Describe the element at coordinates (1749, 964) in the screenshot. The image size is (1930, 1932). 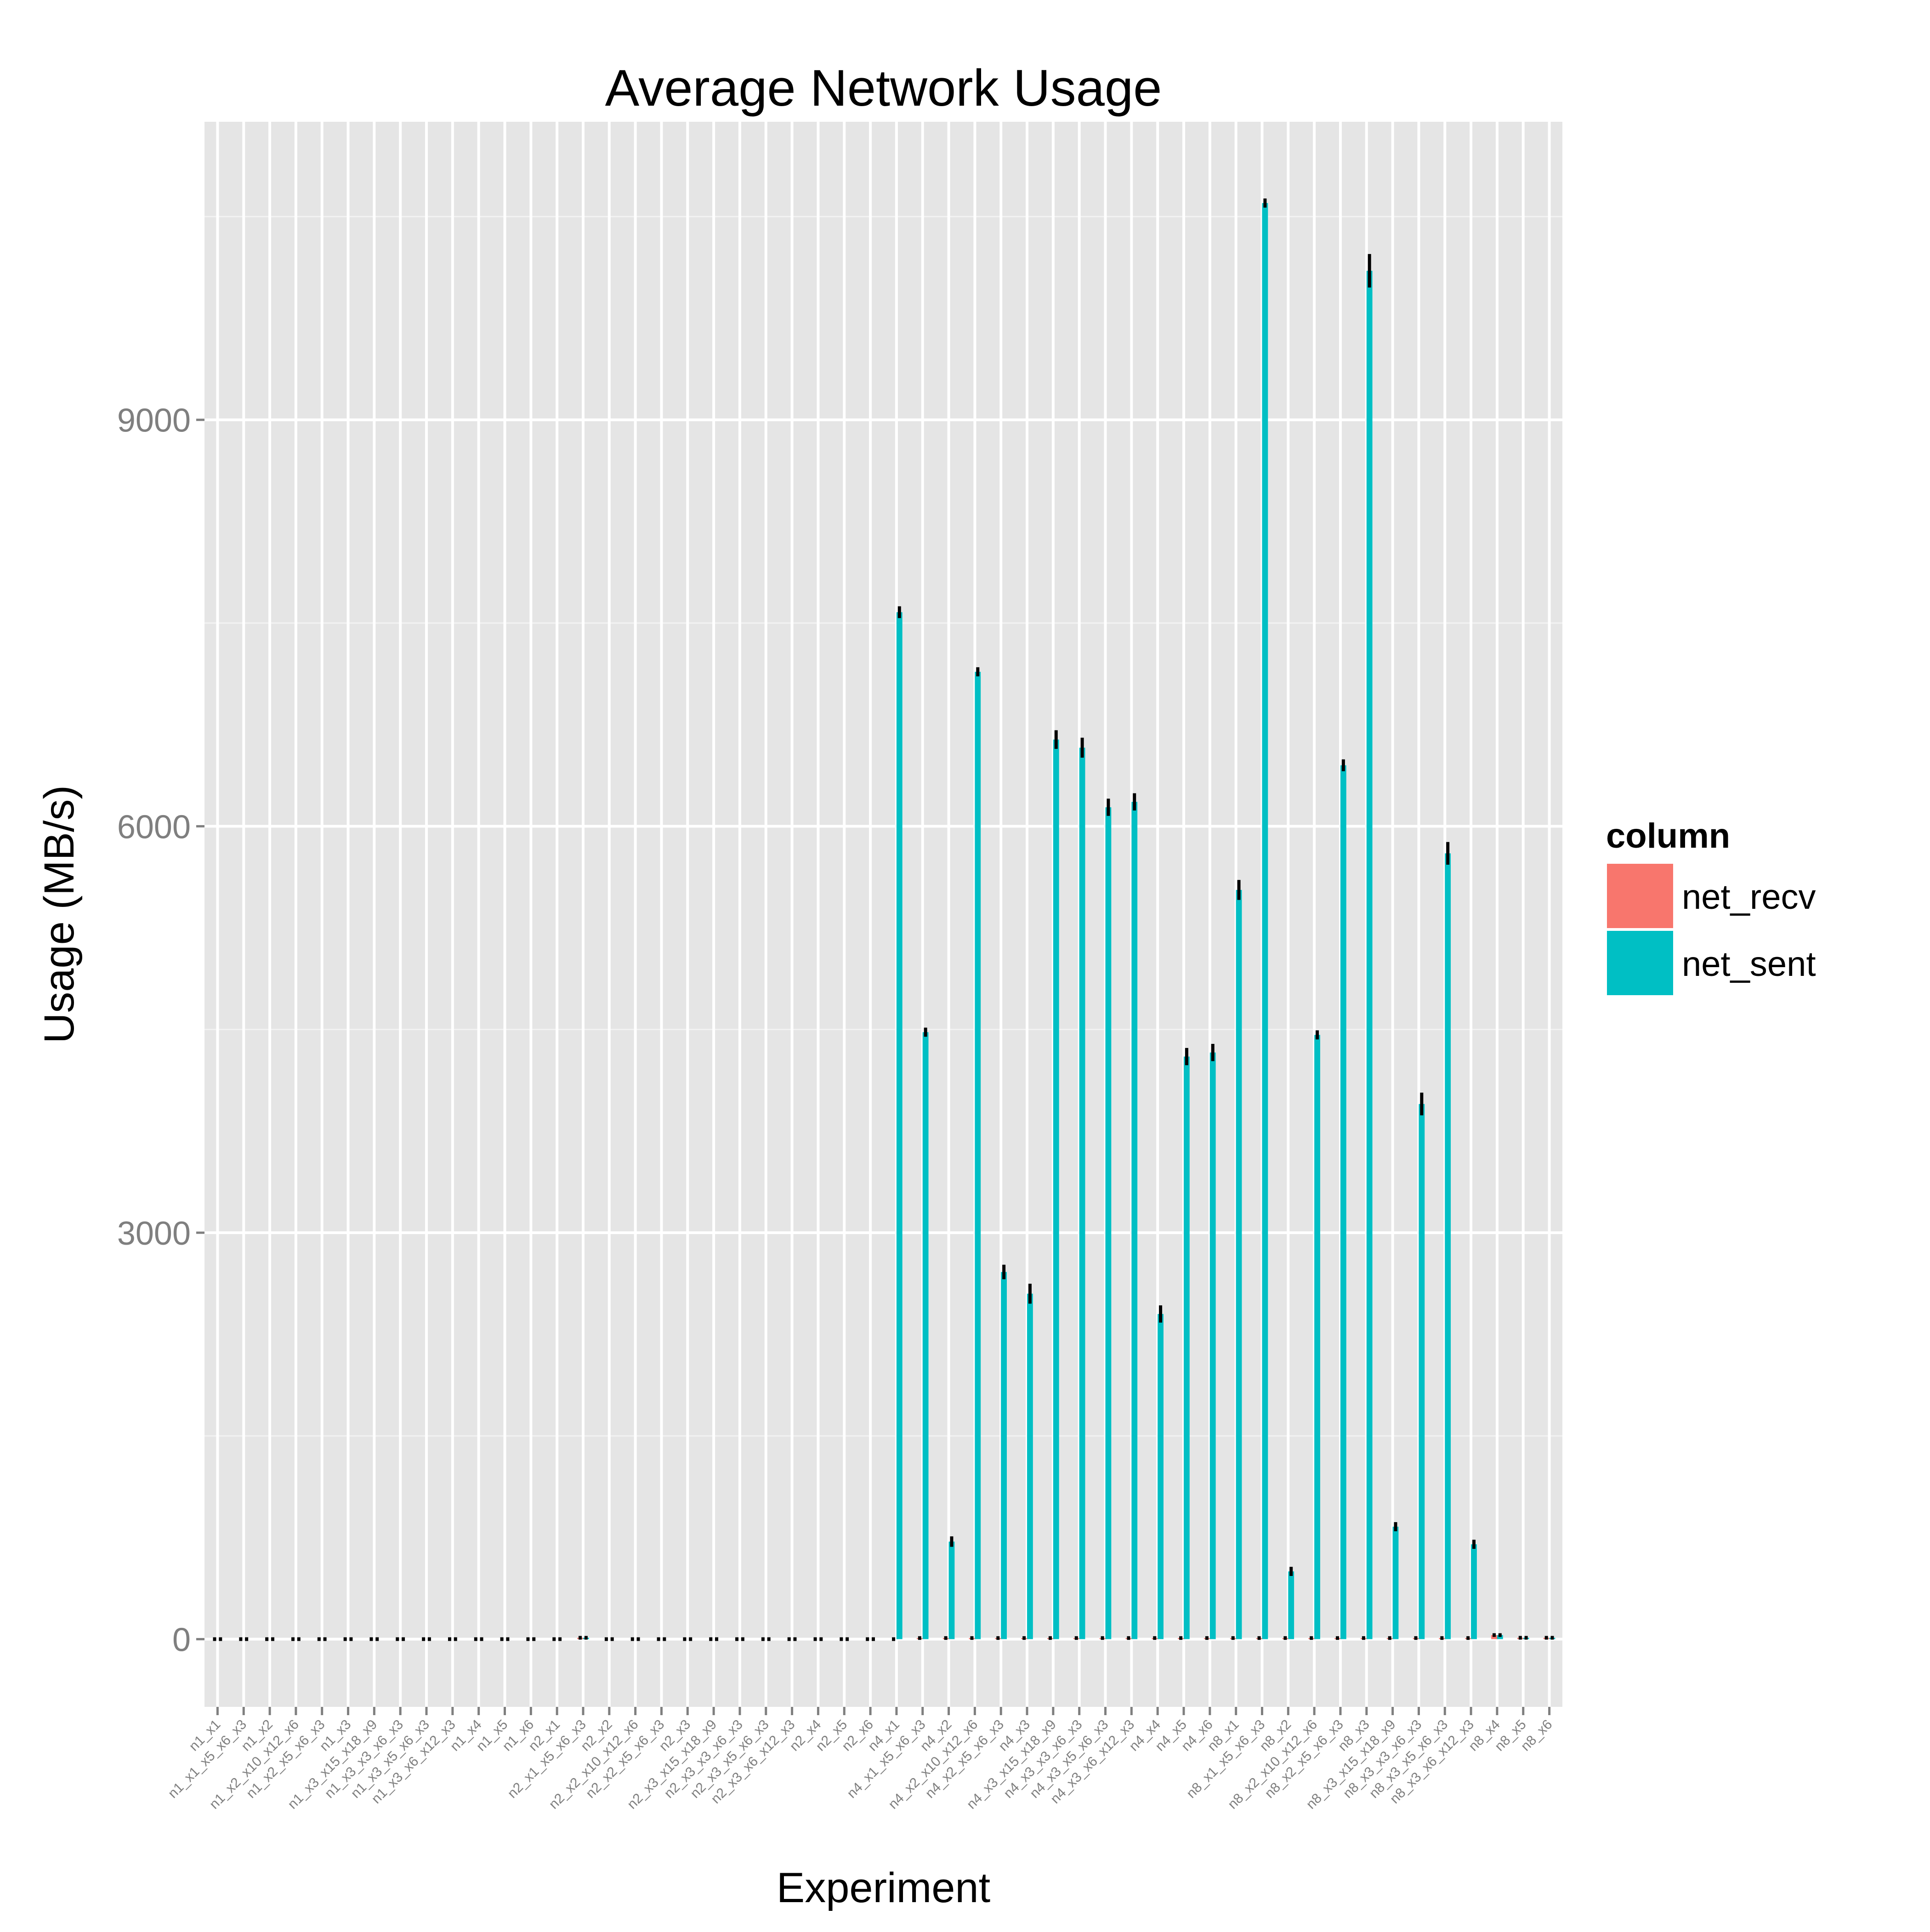
I see `legend-label-net_sent: net_sent` at that location.